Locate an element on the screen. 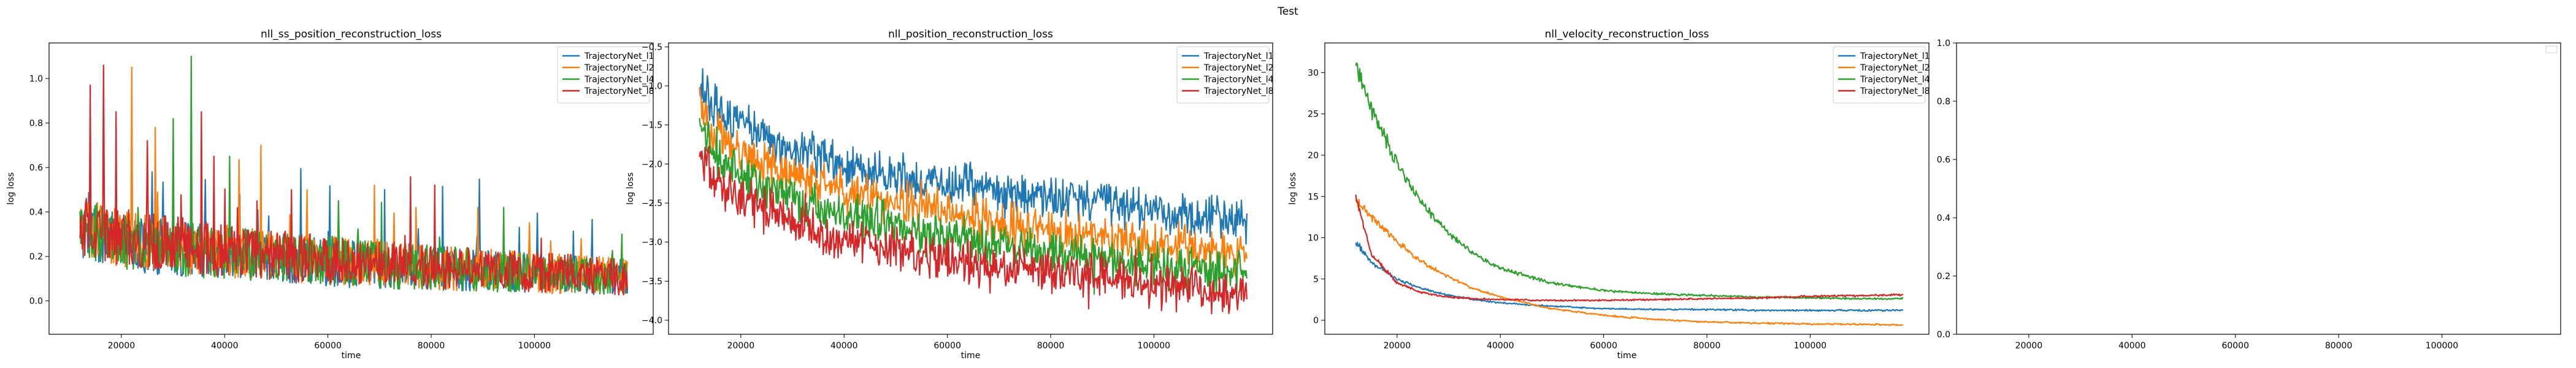  subplot-4-xtick-label: 80000 is located at coordinates (2339, 346).